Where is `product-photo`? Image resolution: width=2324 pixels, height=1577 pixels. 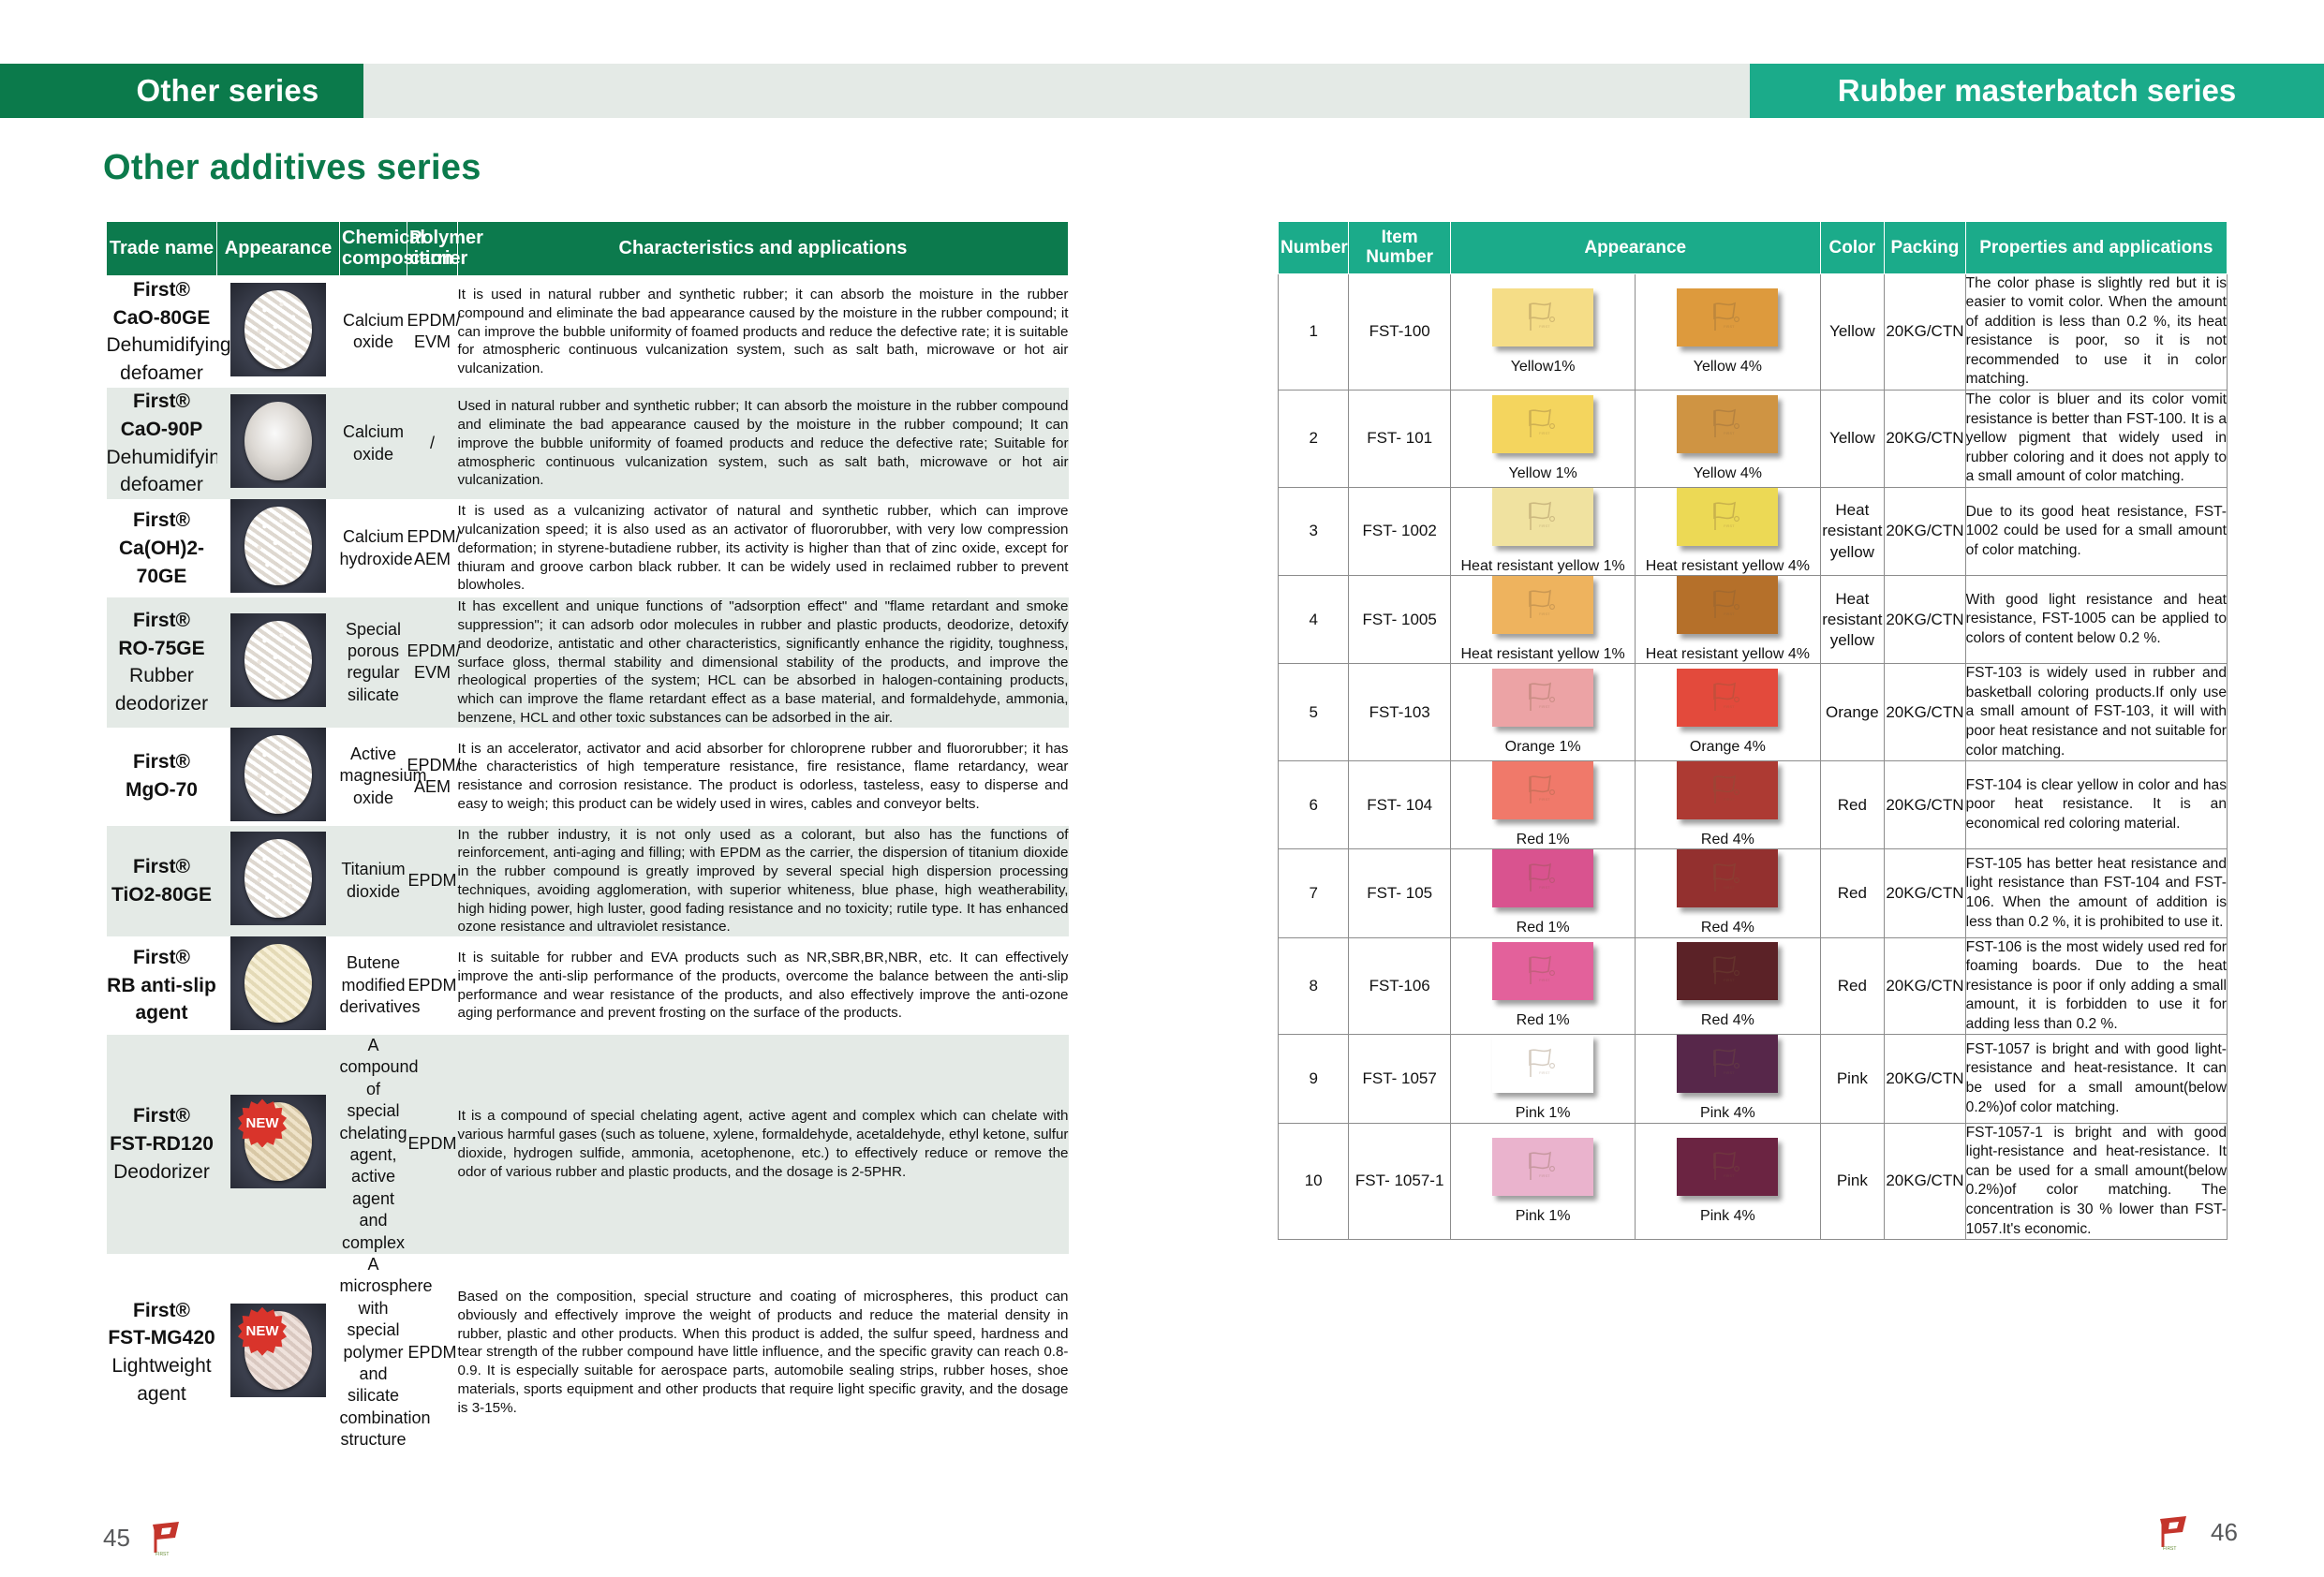 product-photo is located at coordinates (278, 659).